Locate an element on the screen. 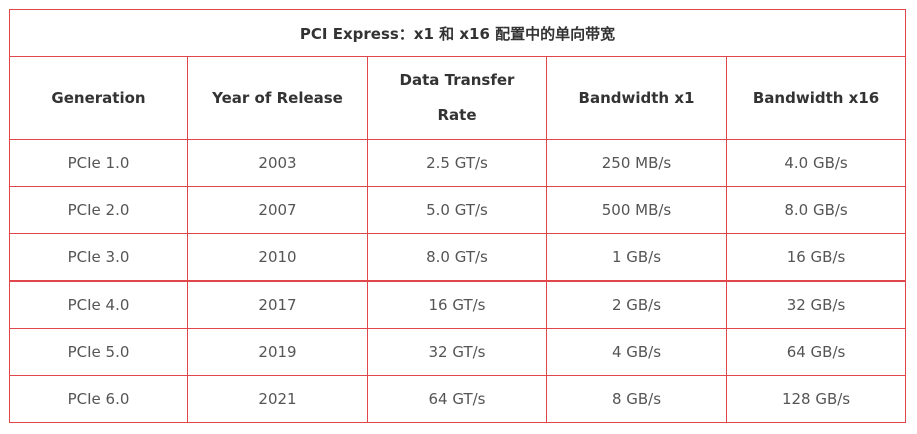 This screenshot has width=917, height=434. data-transfer-rate-label: Data Transfer Rate is located at coordinates (457, 97).